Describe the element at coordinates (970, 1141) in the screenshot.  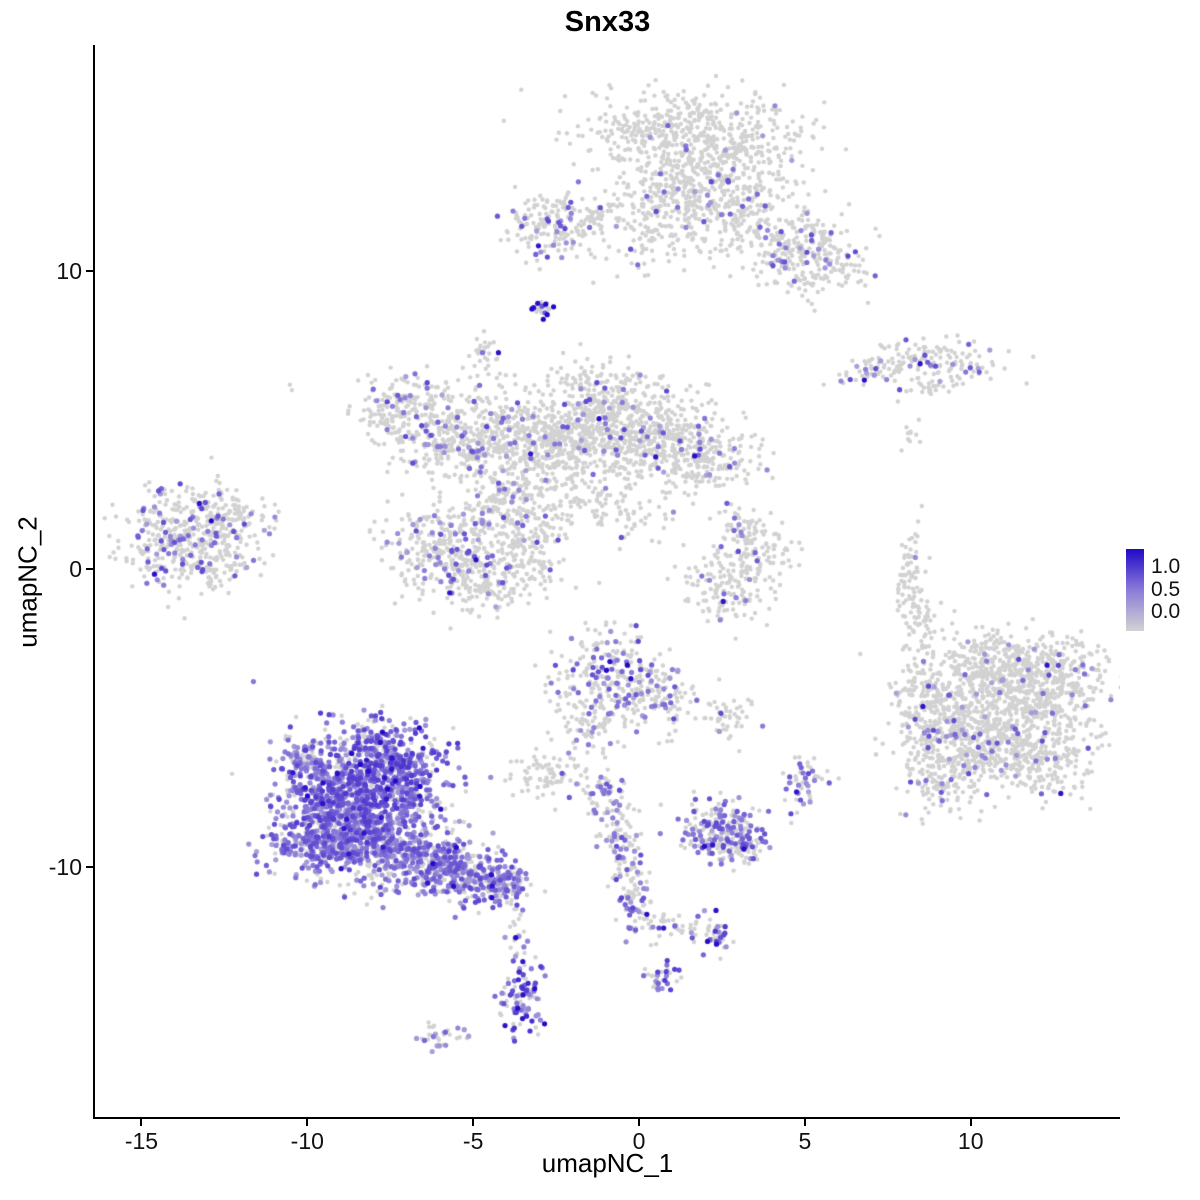
I see `x-tick-label: 10` at that location.